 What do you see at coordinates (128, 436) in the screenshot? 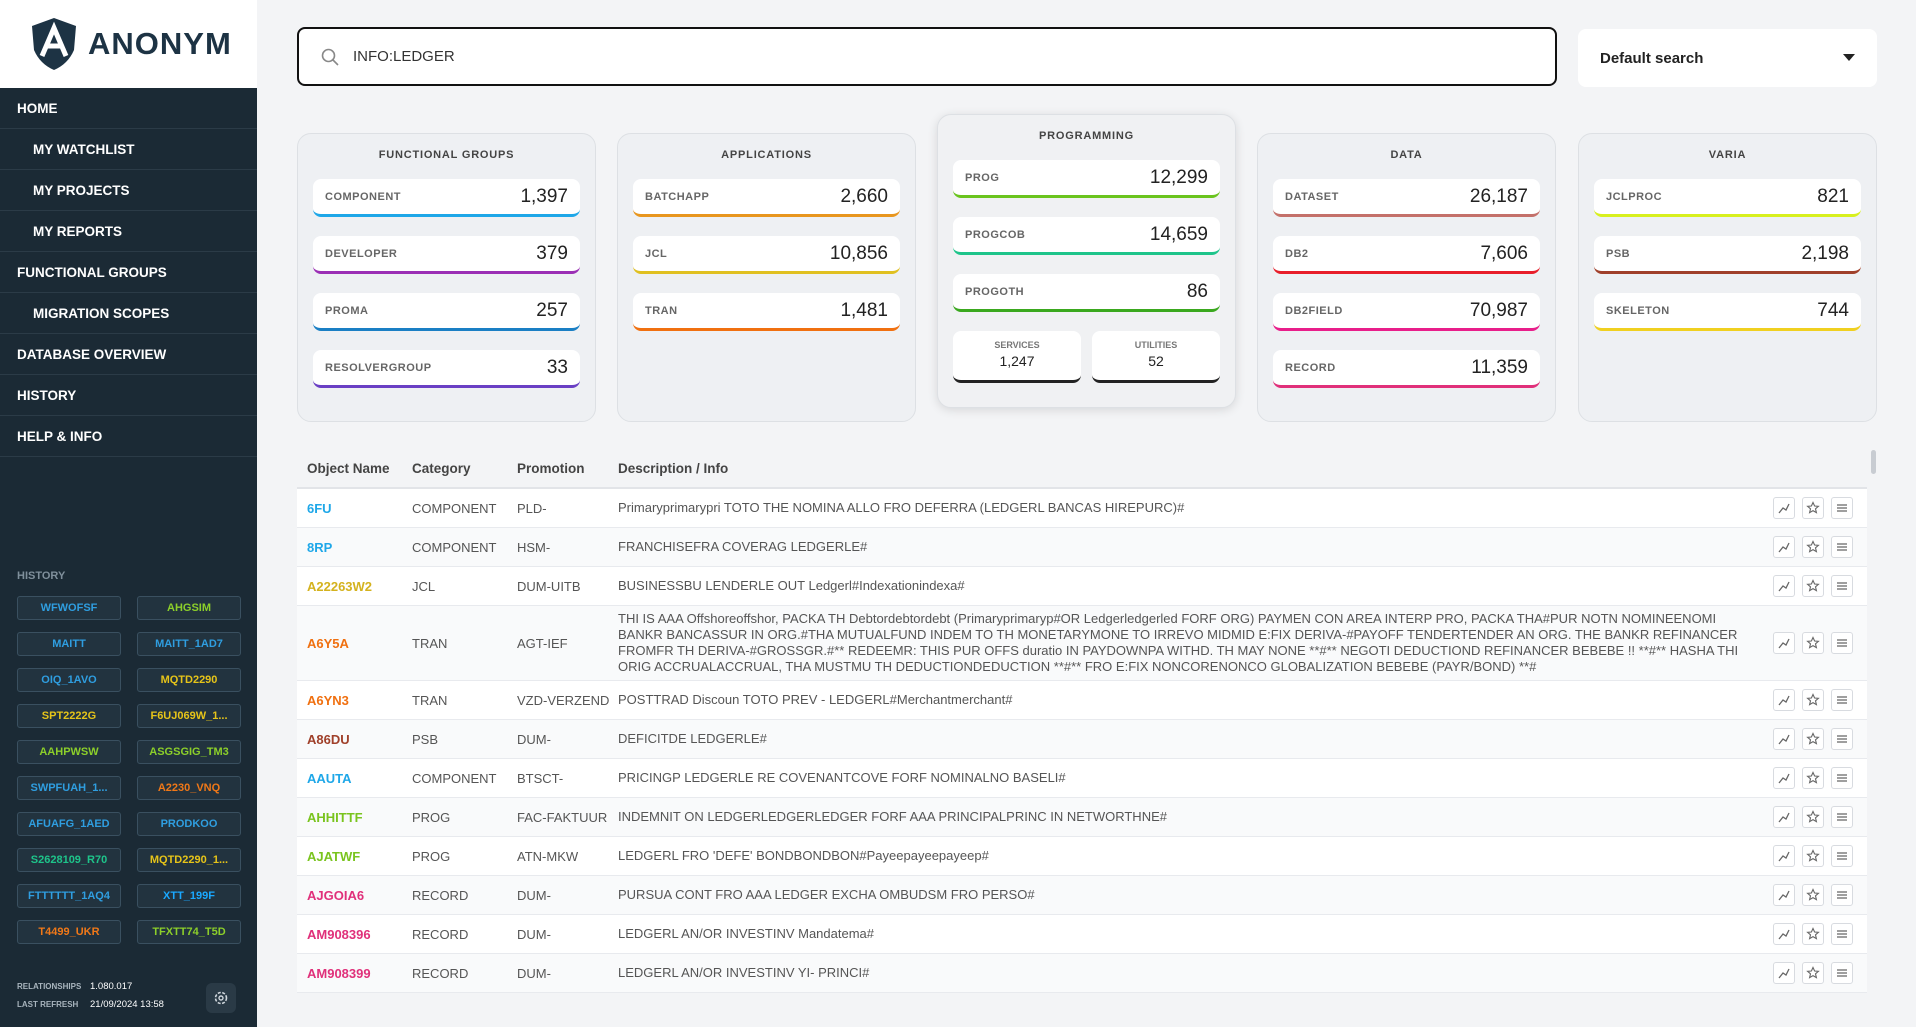
I see `nav-item: HELP & INFO` at bounding box center [128, 436].